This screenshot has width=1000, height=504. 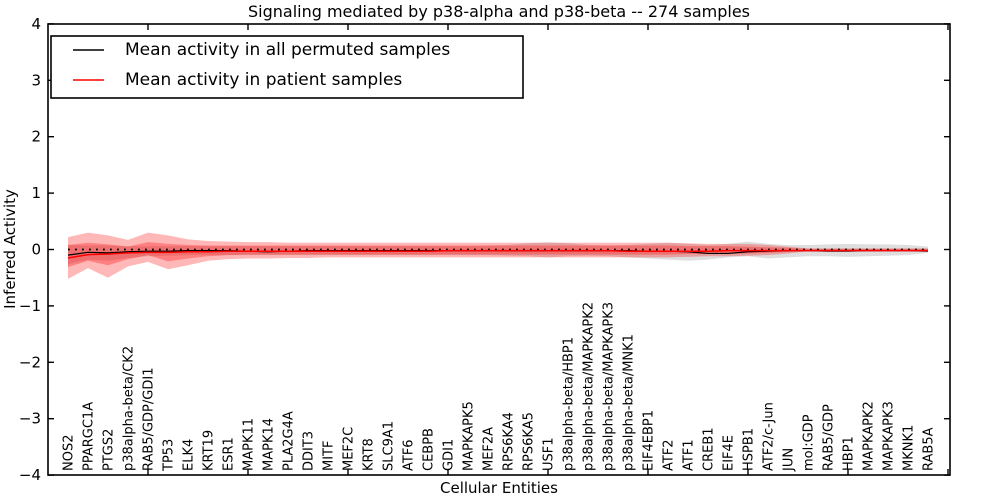 I want to click on x-category-label: ELK4, so click(x=189, y=455).